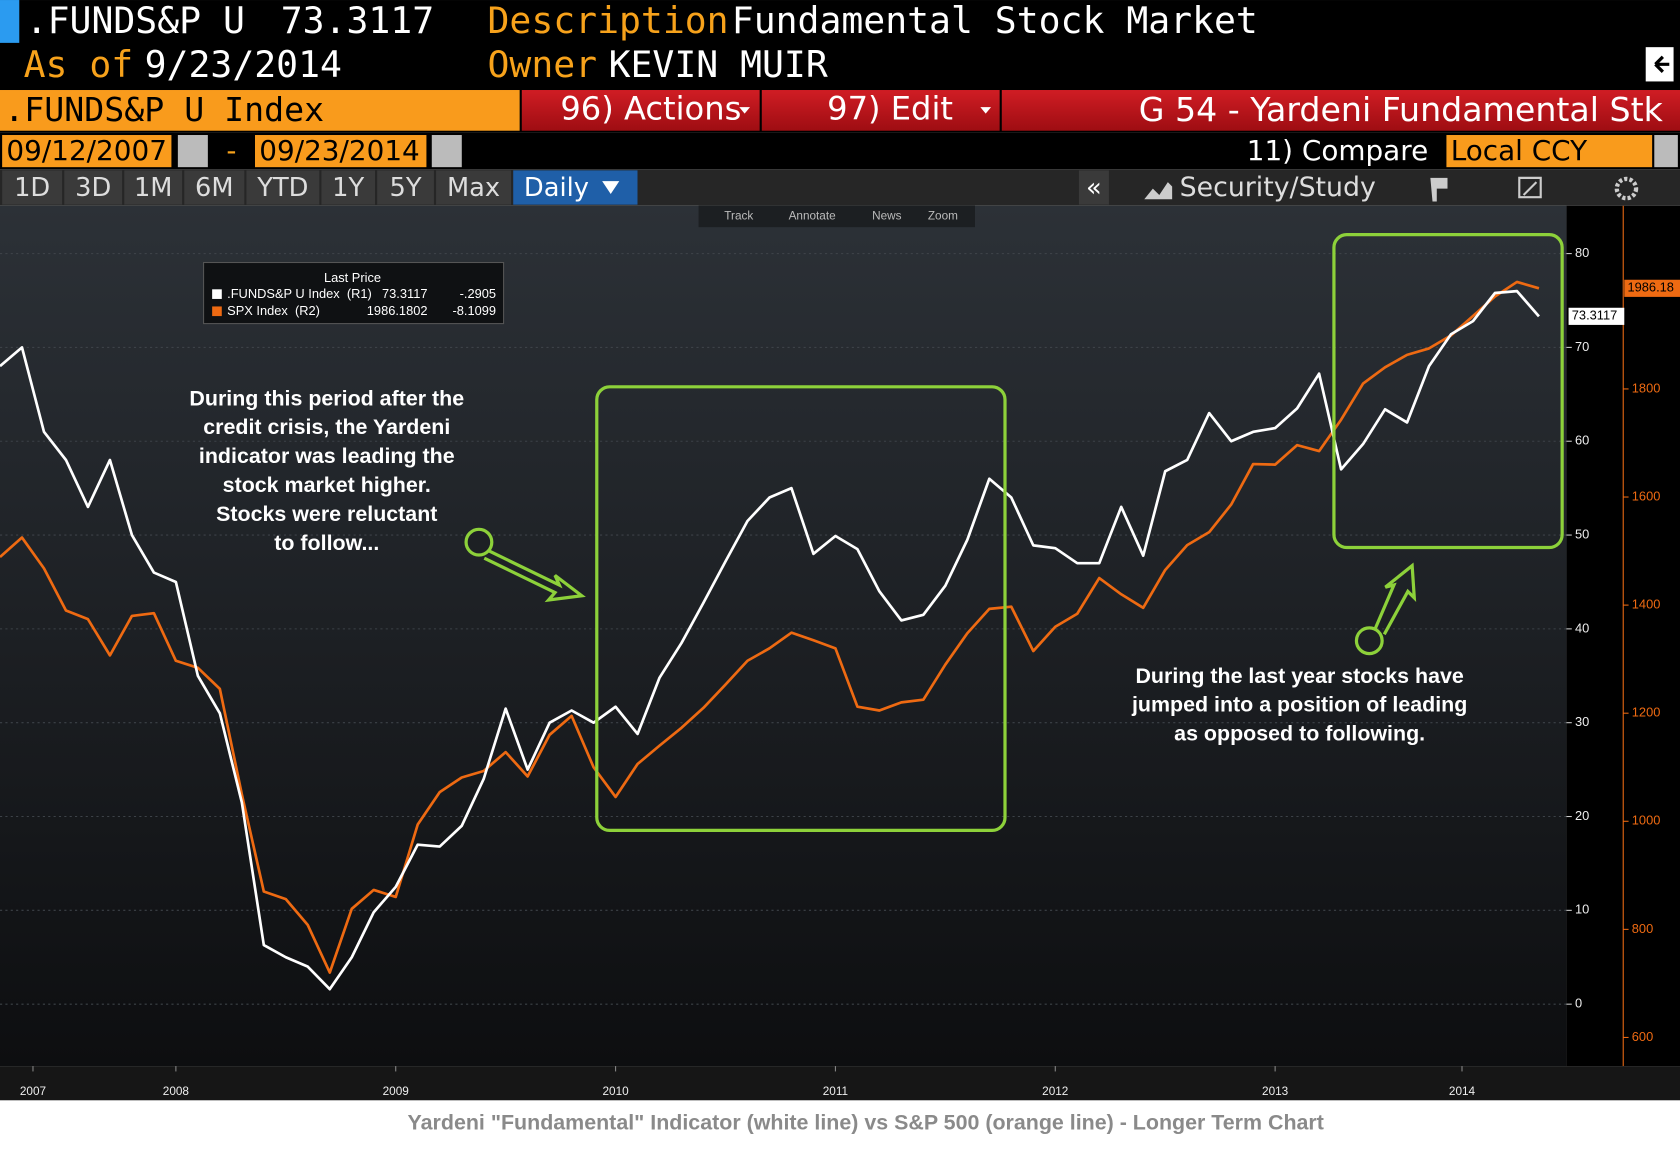 The image size is (1680, 1150). Describe the element at coordinates (738, 216) in the screenshot. I see `chart-tool: Track` at that location.